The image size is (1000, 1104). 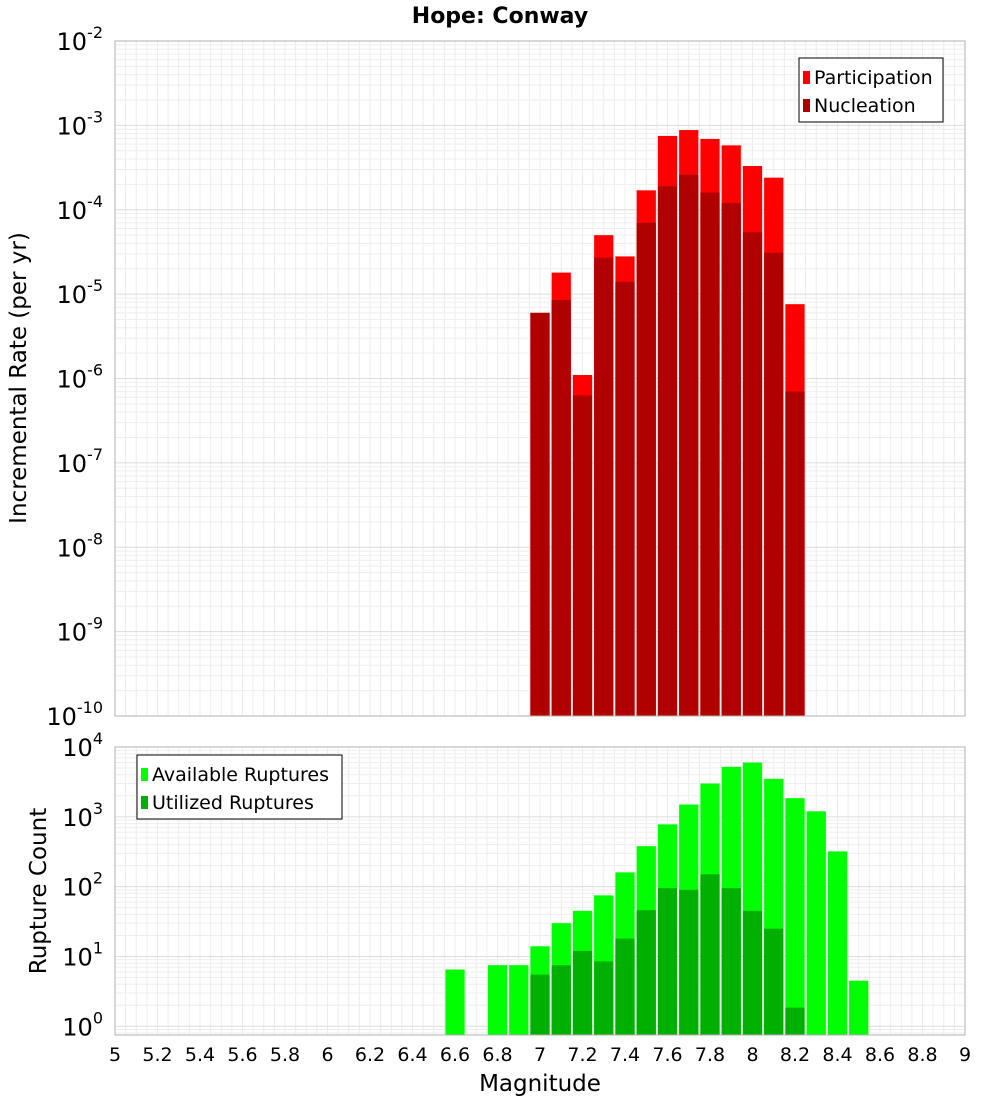 I want to click on y-tick-label: 10⁻², so click(x=80, y=39).